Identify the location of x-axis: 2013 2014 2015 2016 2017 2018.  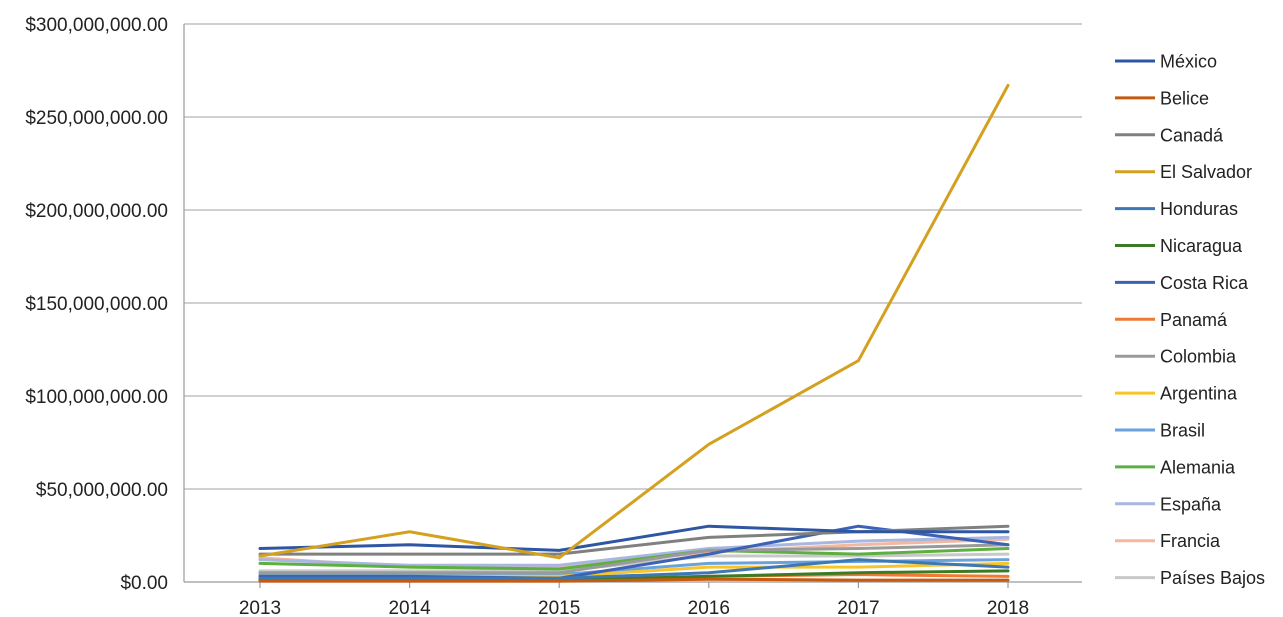
(634, 599).